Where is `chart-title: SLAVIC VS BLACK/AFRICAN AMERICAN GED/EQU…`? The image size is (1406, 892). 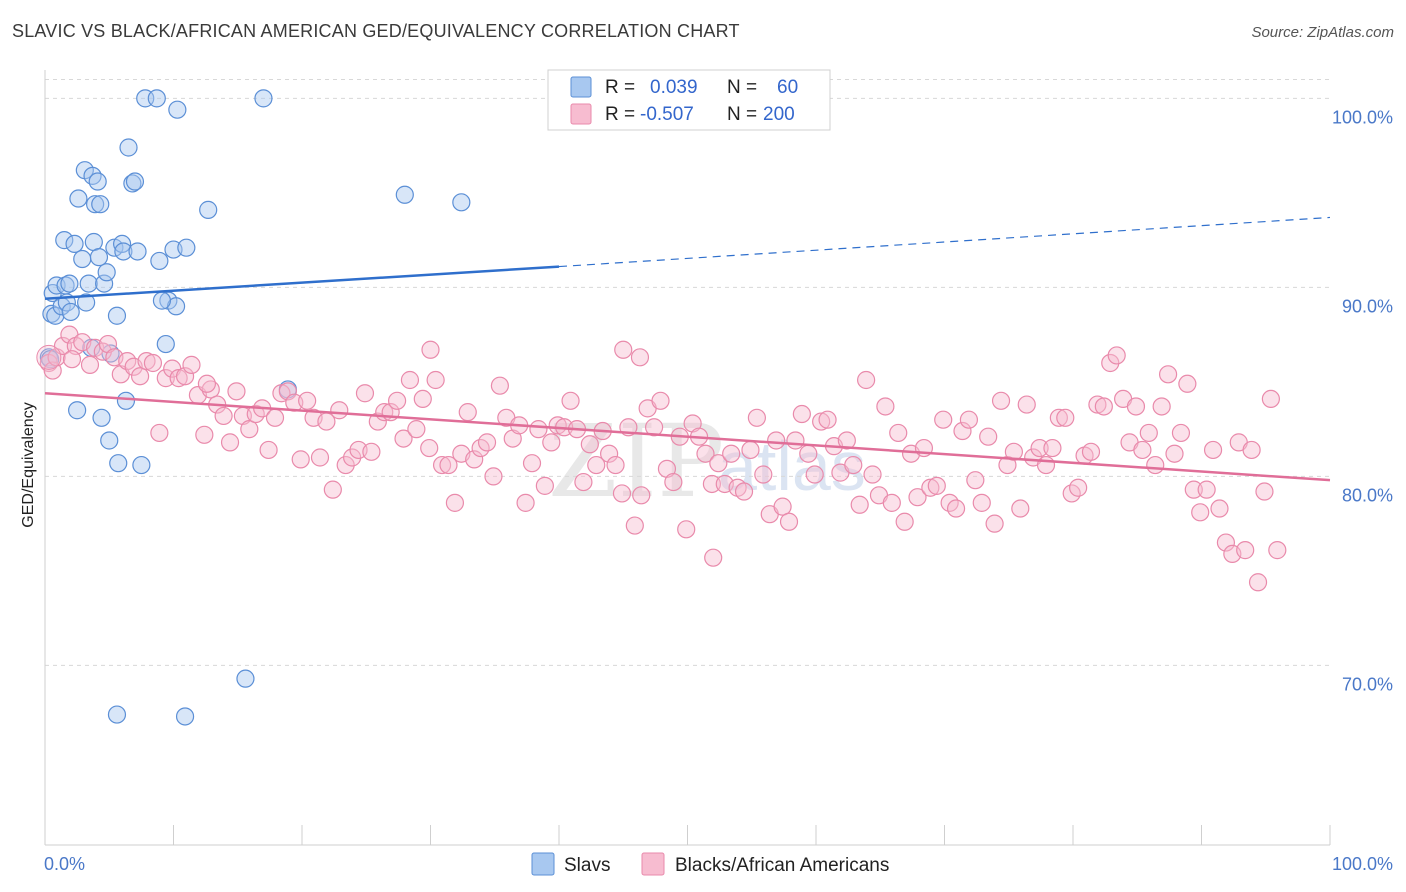 chart-title: SLAVIC VS BLACK/AFRICAN AMERICAN GED/EQU… is located at coordinates (376, 31).